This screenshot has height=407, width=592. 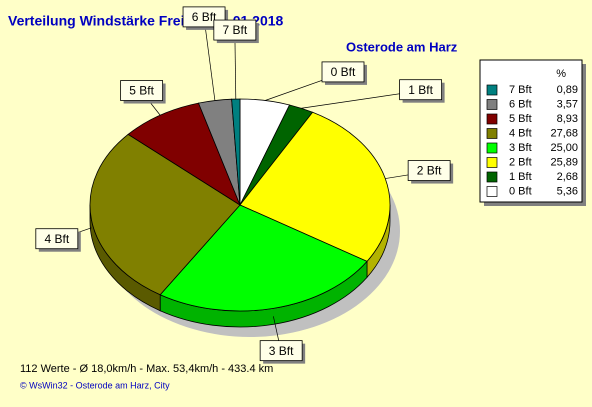 What do you see at coordinates (567, 191) in the screenshot?
I see `legend-value: 5,36` at bounding box center [567, 191].